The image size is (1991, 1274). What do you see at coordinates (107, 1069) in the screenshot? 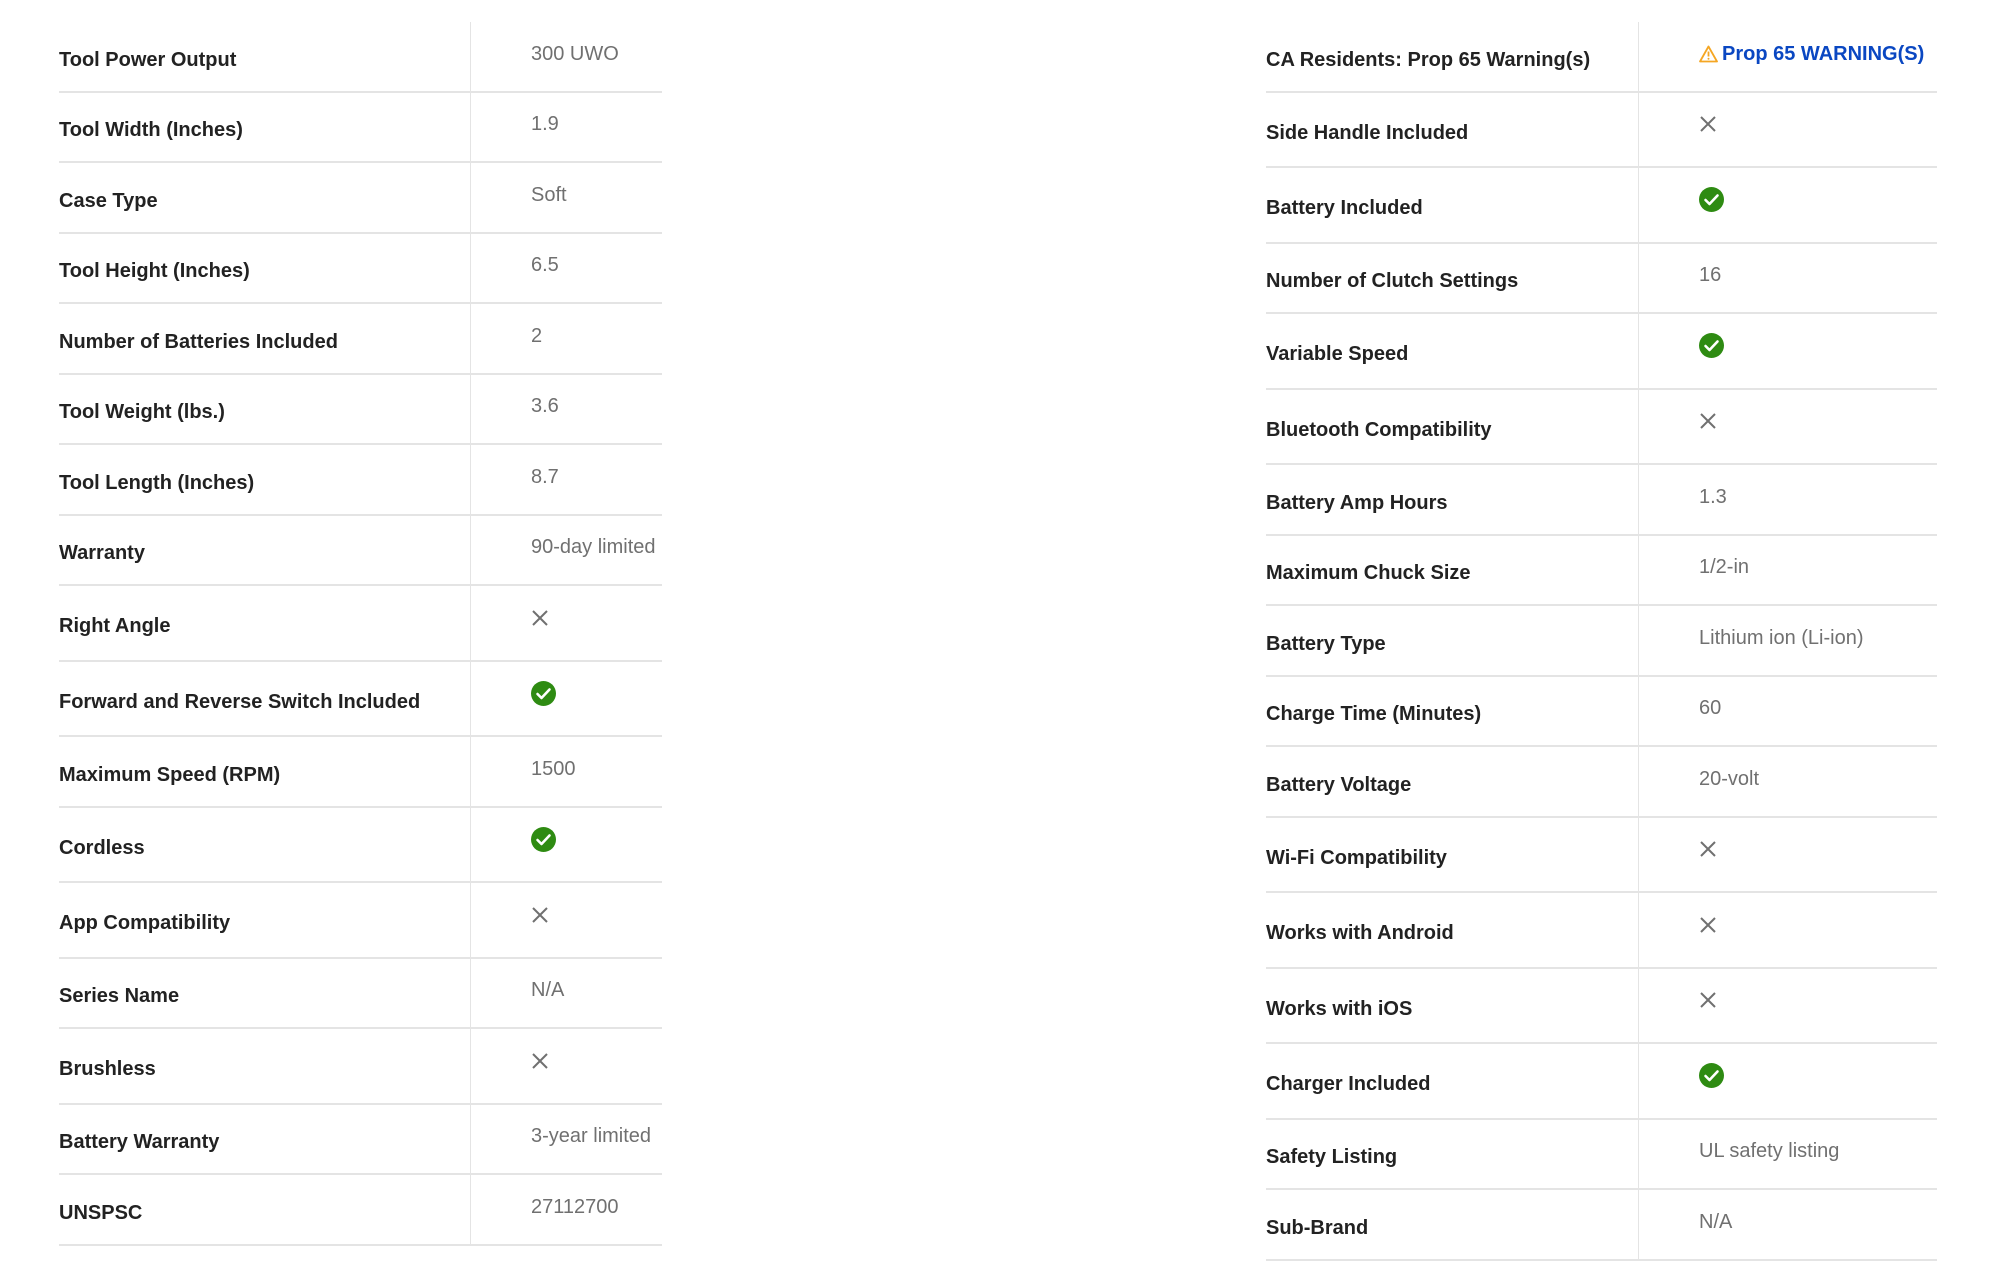
I see `spec-label: Brushless` at bounding box center [107, 1069].